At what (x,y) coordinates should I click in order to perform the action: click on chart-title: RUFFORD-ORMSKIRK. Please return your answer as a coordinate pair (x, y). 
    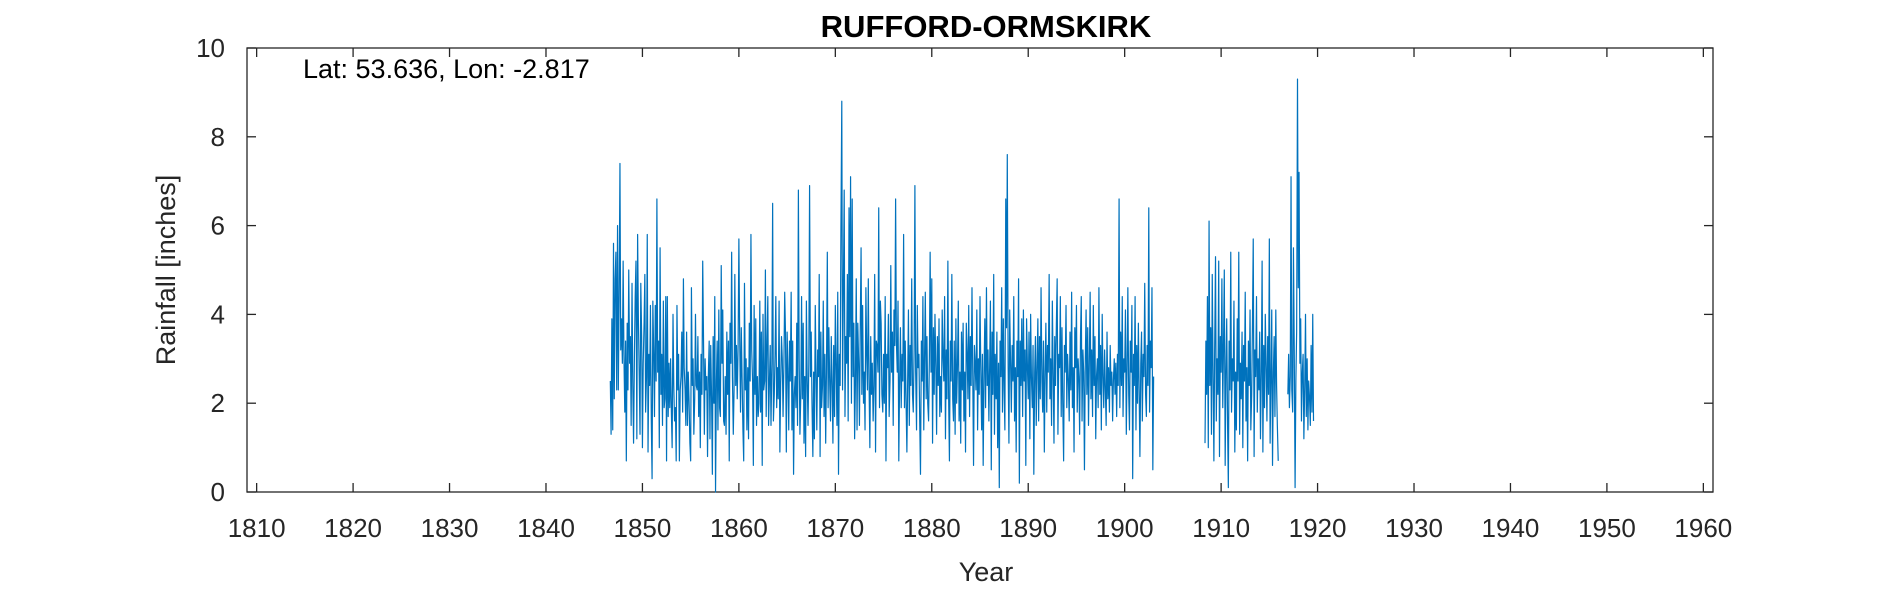
    Looking at the image, I should click on (986, 26).